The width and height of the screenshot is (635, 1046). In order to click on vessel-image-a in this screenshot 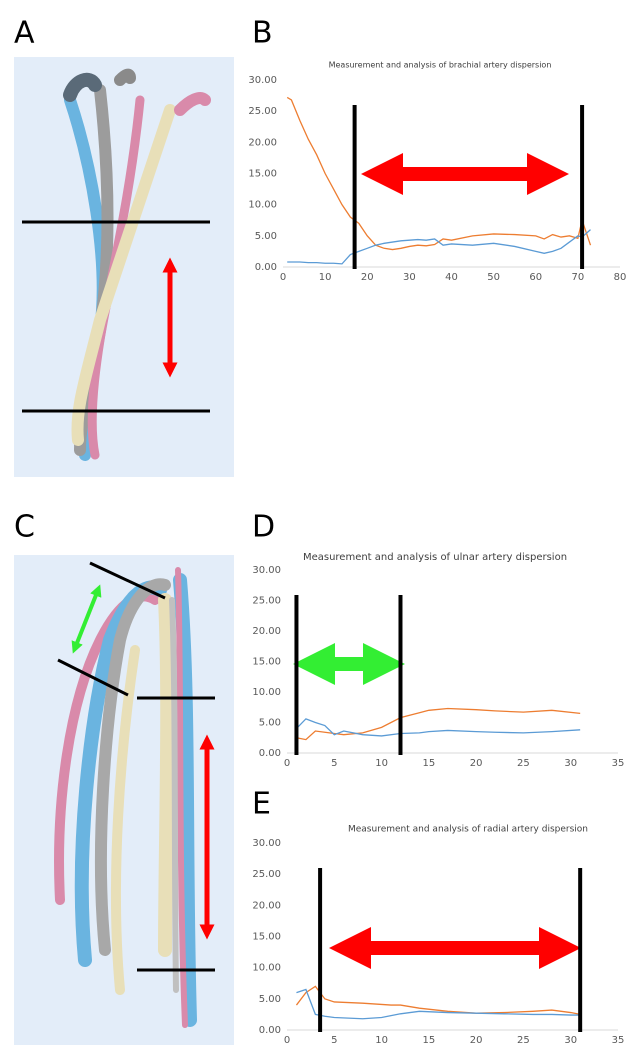, I will do `click(124, 267)`.